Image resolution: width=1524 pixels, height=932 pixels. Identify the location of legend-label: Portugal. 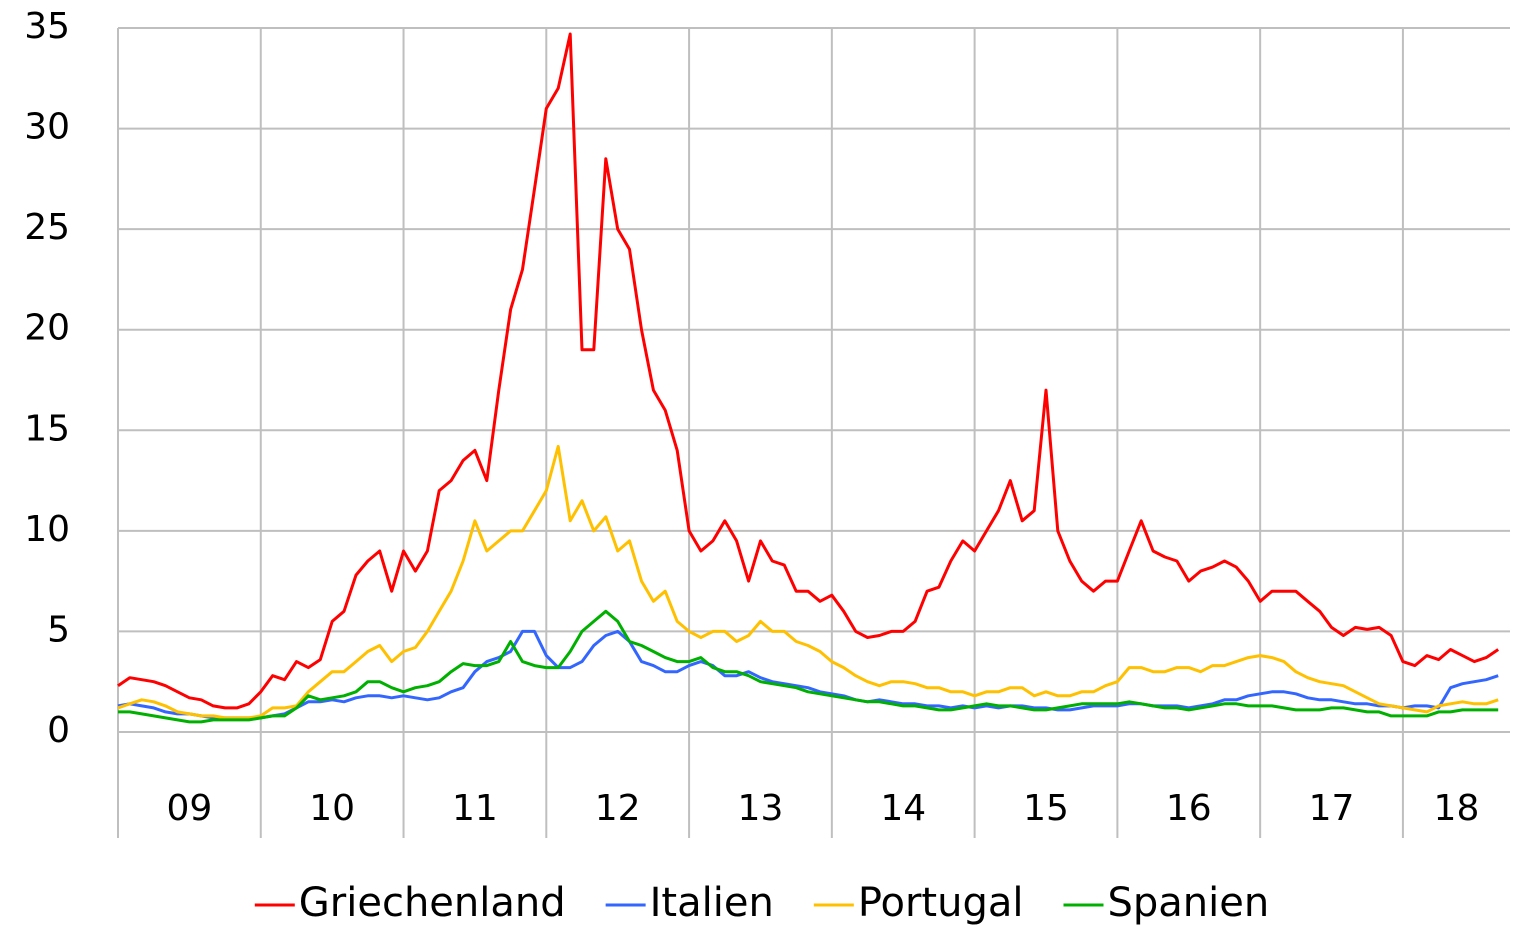
(941, 903).